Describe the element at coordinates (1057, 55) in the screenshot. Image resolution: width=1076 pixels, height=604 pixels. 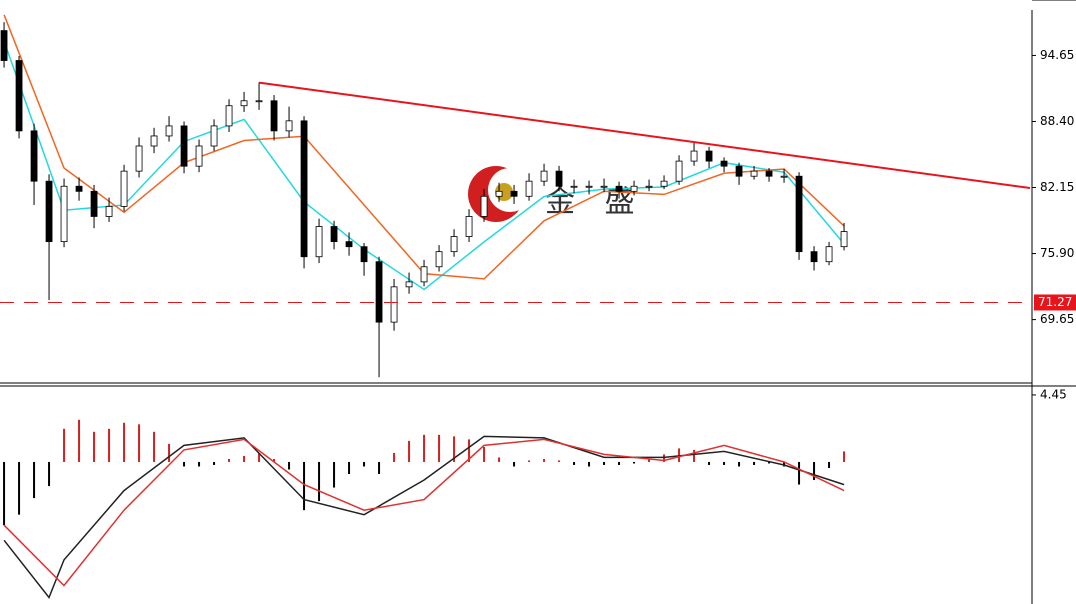
I see `y-tick-label: 94.65` at that location.